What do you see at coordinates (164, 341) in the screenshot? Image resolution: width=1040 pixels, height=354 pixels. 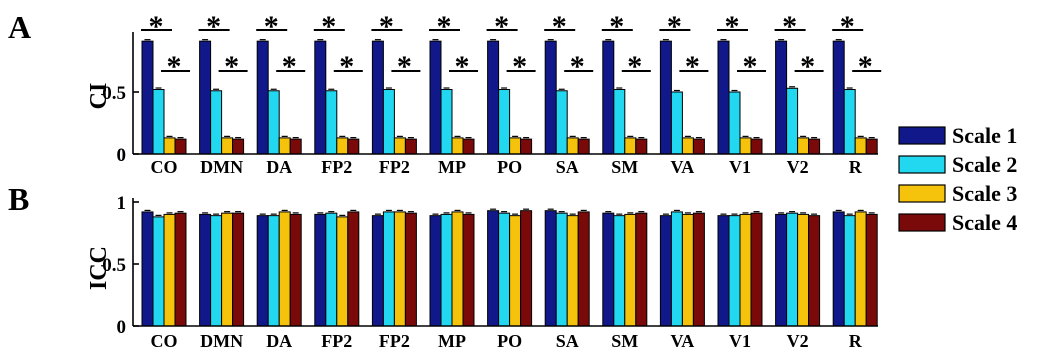 I see `panel-b-category-label: CO` at bounding box center [164, 341].